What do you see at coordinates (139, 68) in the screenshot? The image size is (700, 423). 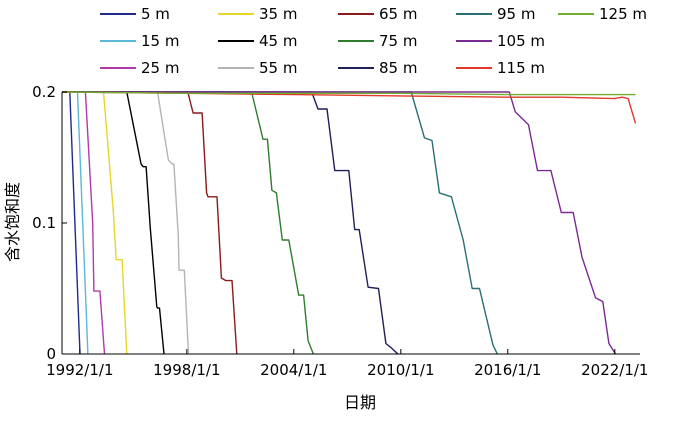 I see `legend-item: 25 m` at bounding box center [139, 68].